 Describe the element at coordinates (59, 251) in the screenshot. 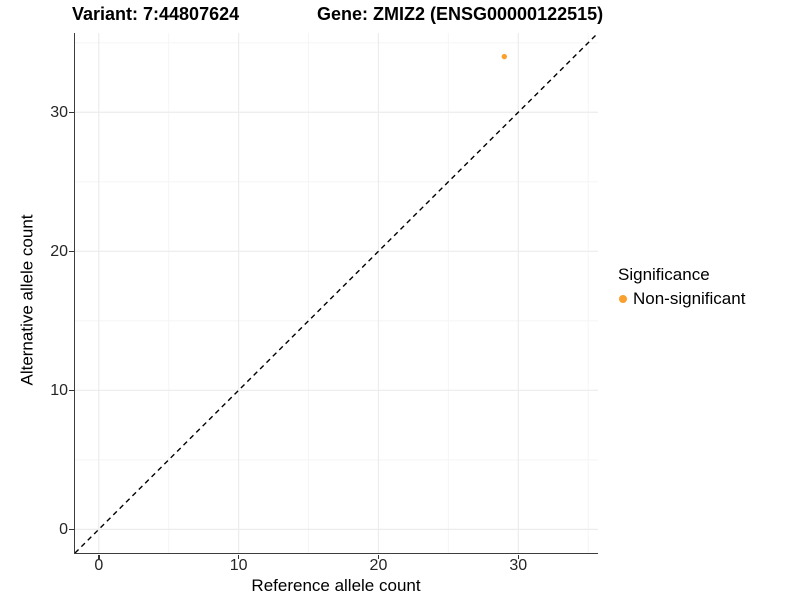

I see `y-axis-tick-label: 20` at that location.